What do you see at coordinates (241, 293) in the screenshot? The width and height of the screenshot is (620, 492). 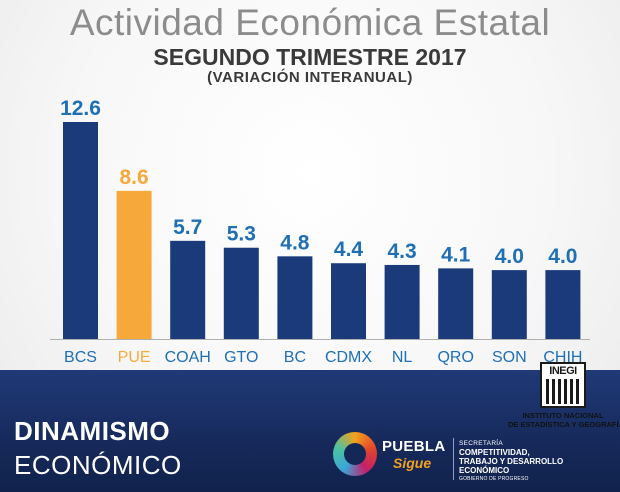 I see `bar-gto` at bounding box center [241, 293].